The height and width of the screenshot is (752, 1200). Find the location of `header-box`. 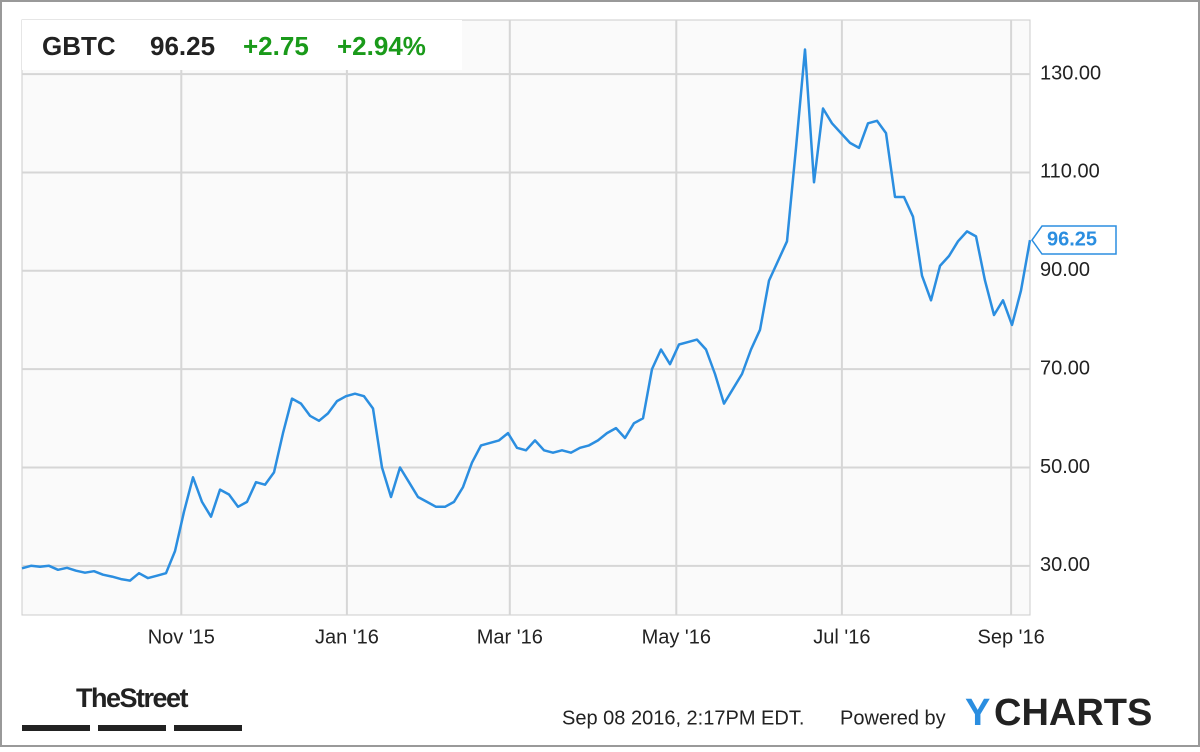

header-box is located at coordinates (242, 45).